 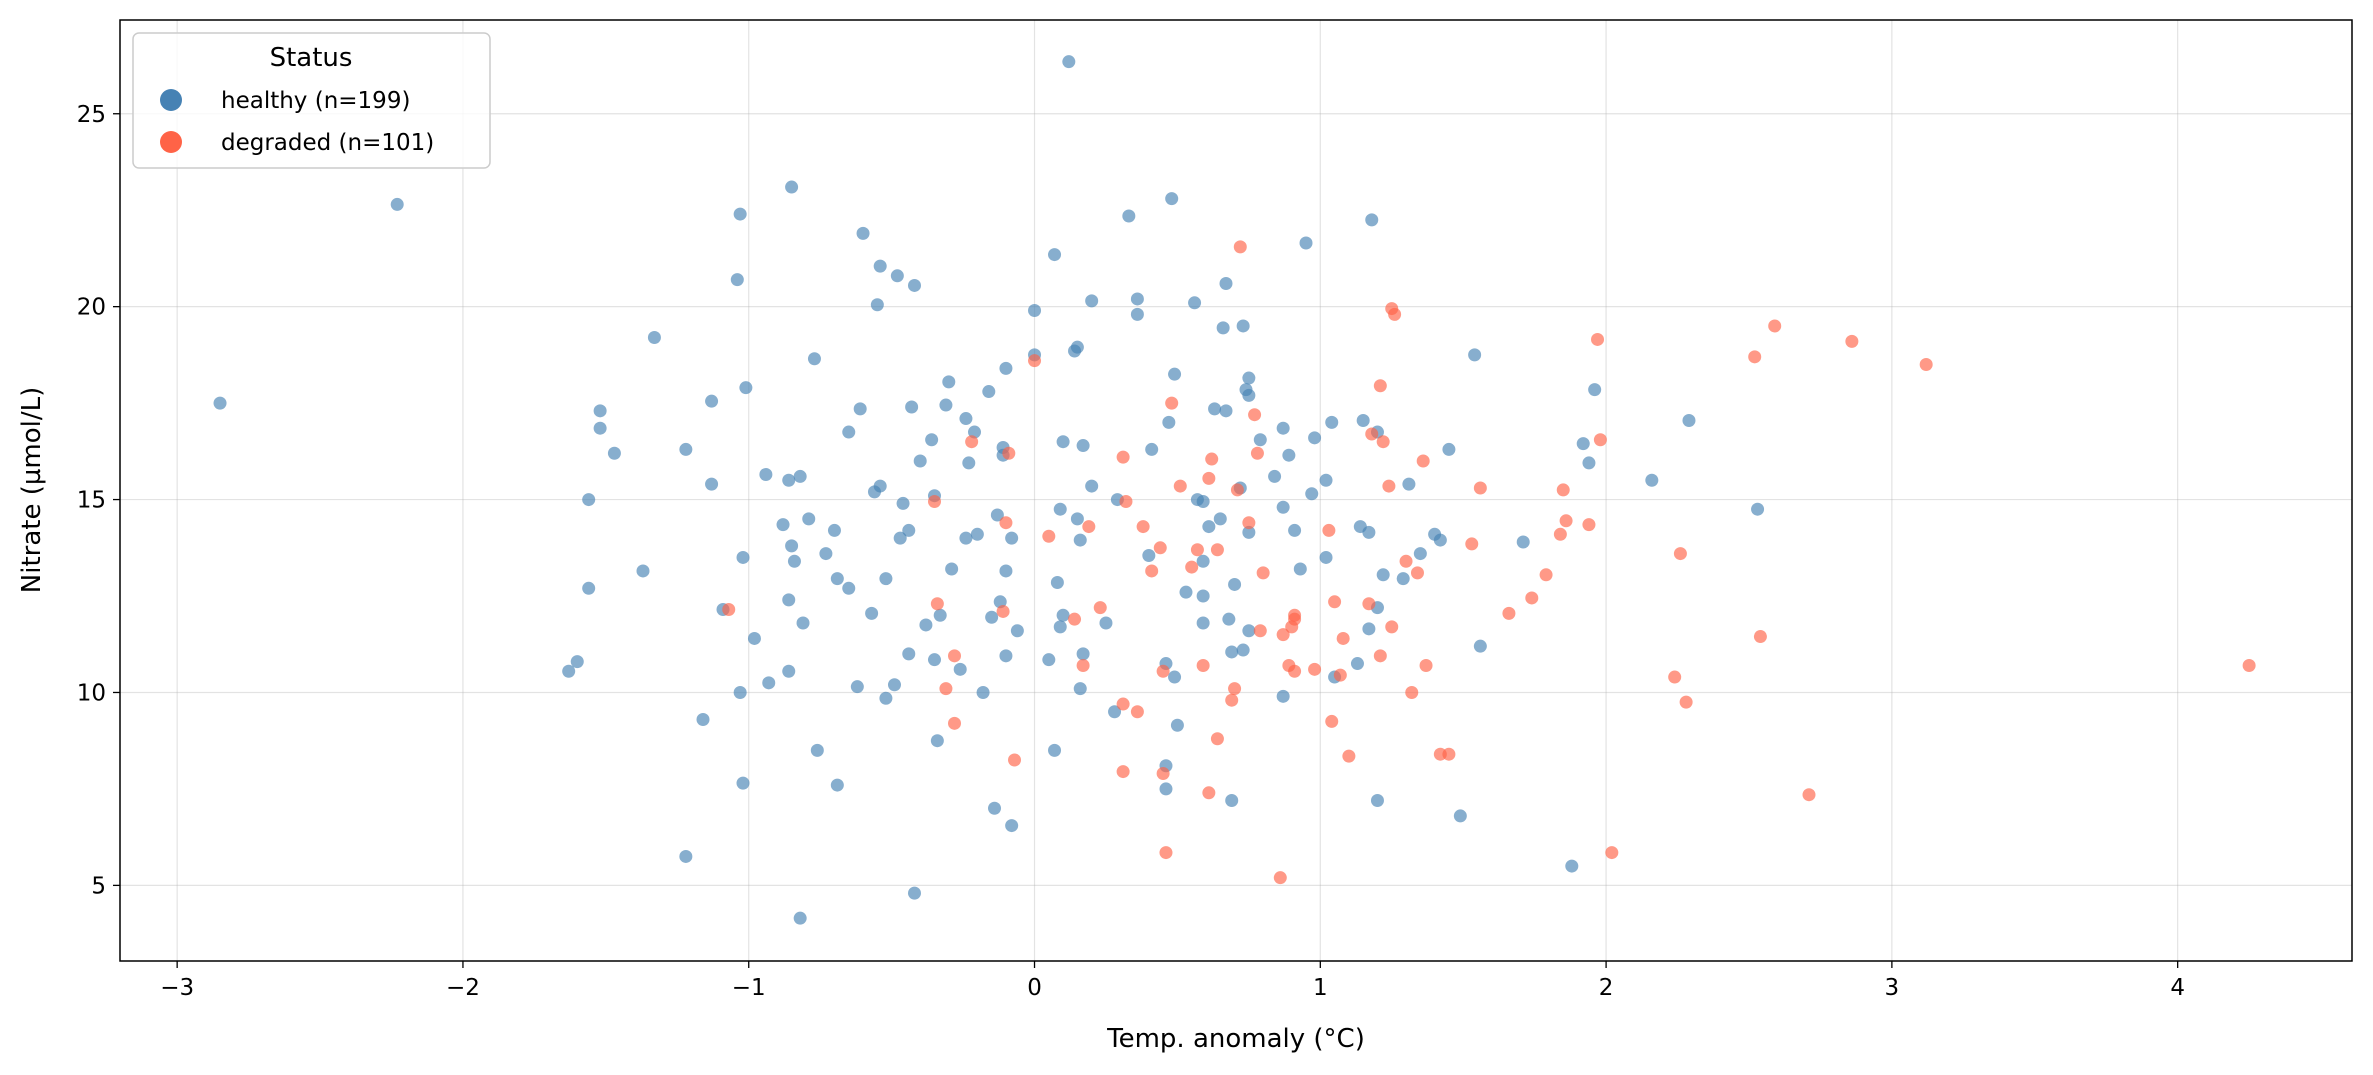 What do you see at coordinates (1892, 988) in the screenshot?
I see `x-tick-label: 3` at bounding box center [1892, 988].